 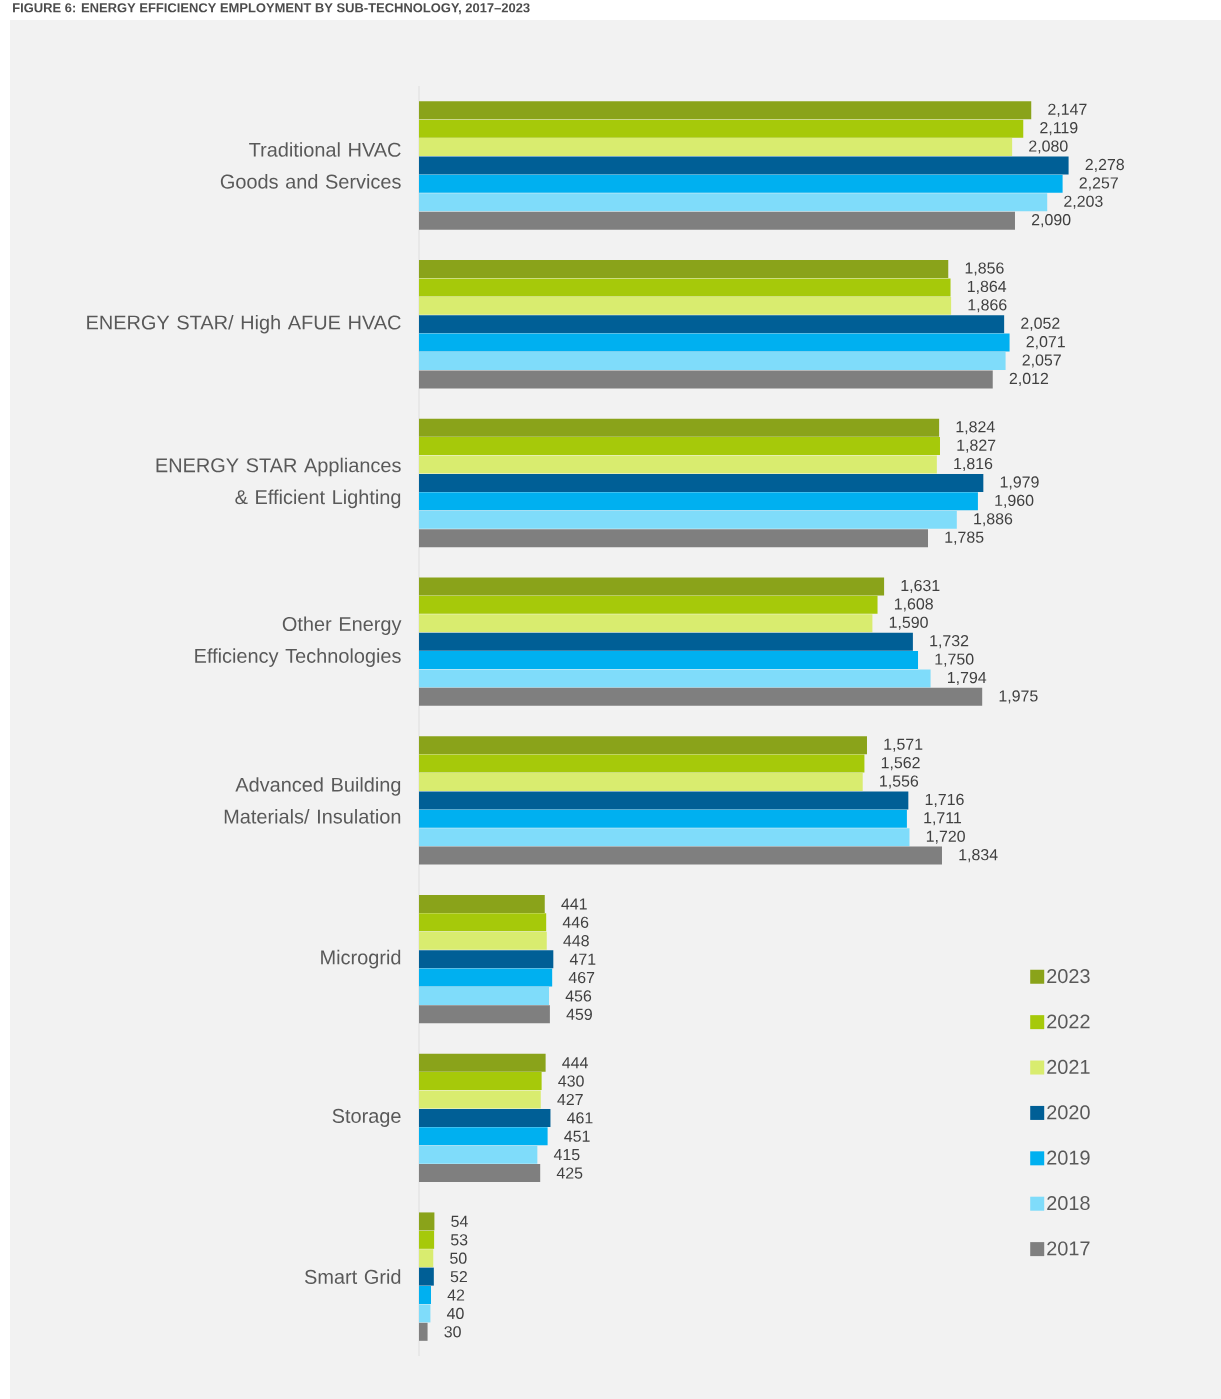 What do you see at coordinates (1098, 184) in the screenshot?
I see `data-label: 2,257` at bounding box center [1098, 184].